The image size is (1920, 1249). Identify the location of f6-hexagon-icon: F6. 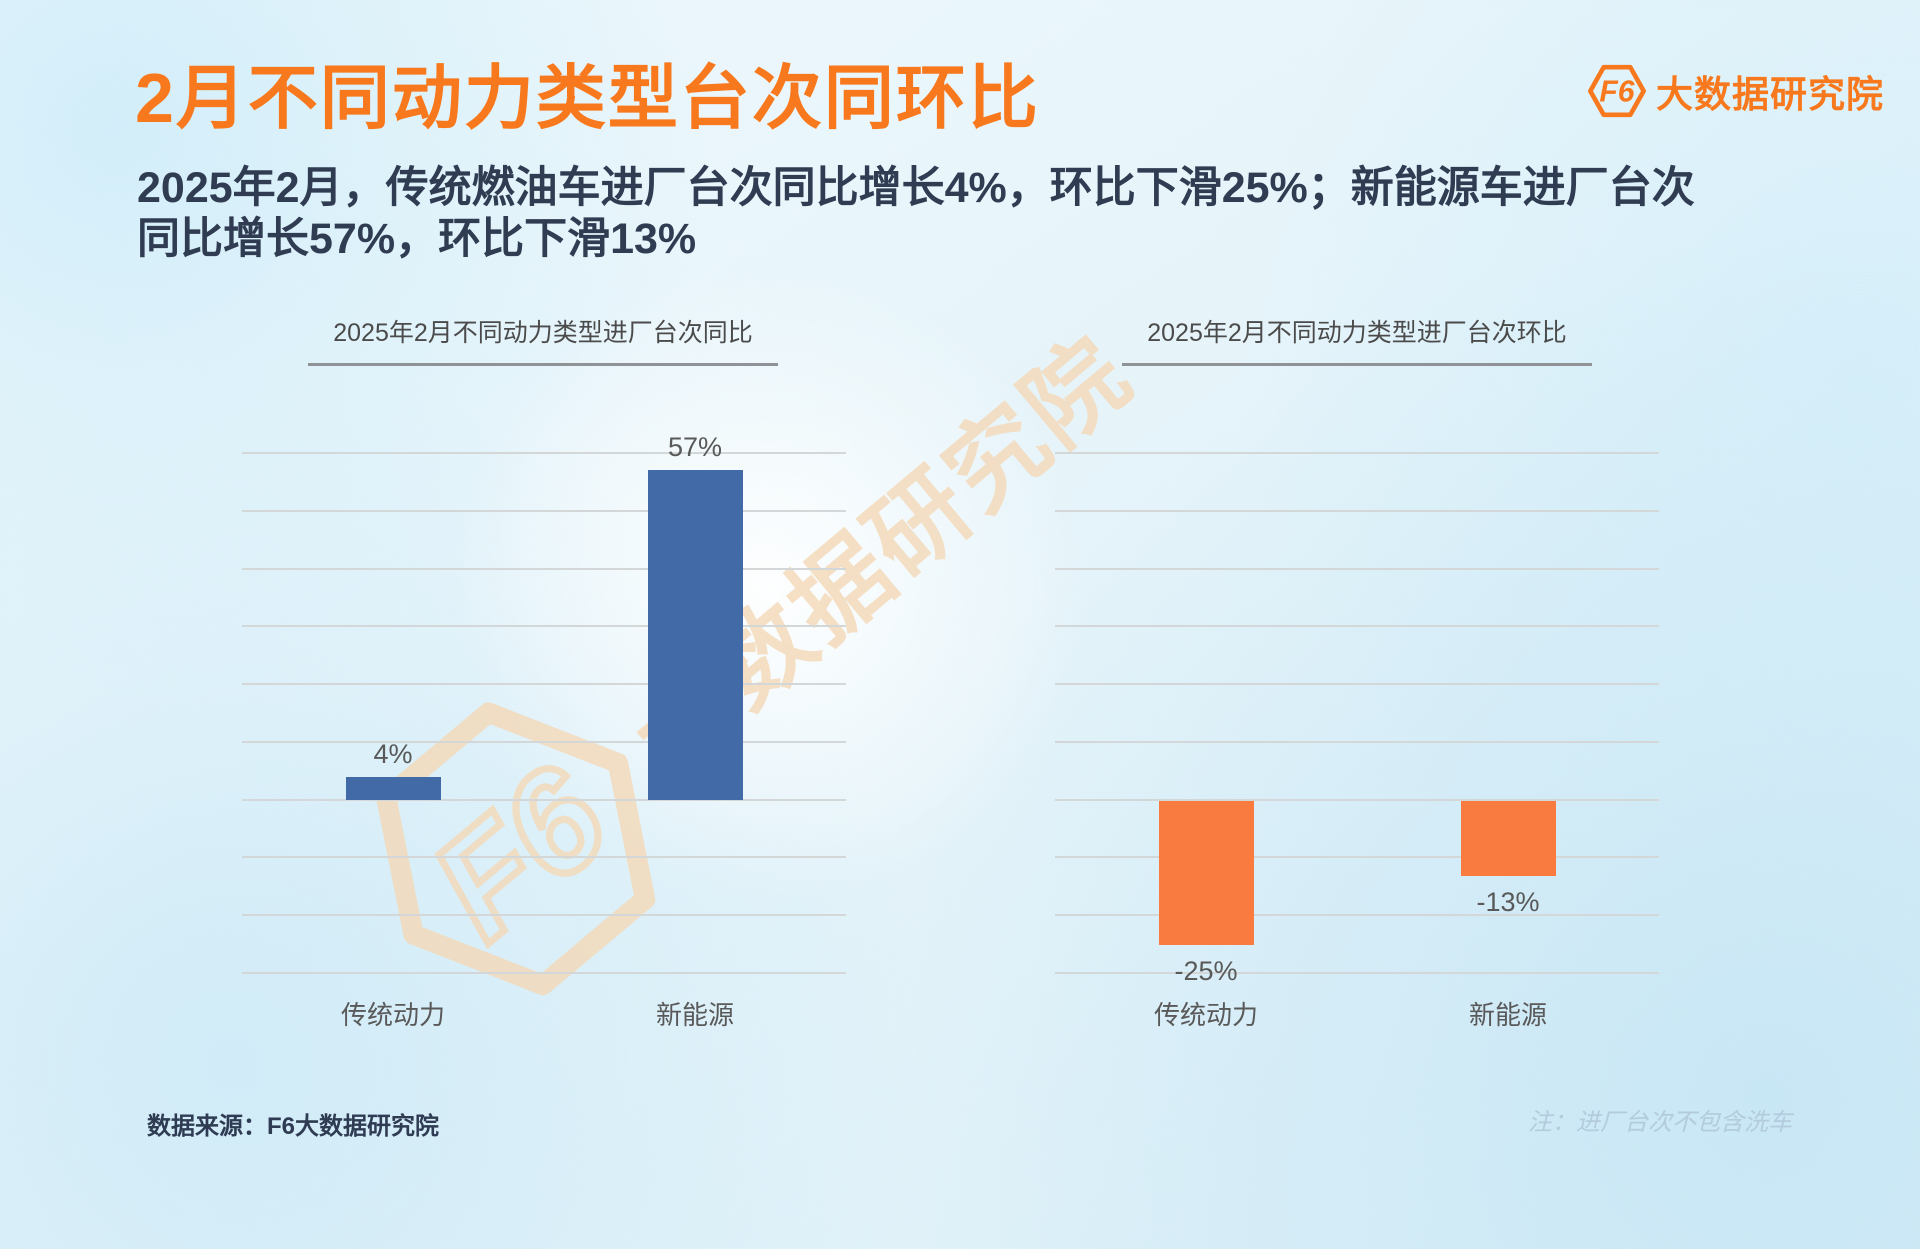
(1617, 91).